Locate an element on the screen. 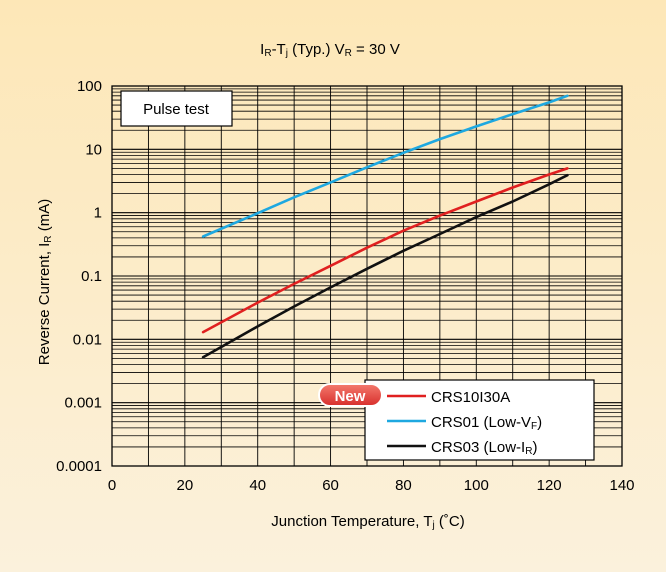 The height and width of the screenshot is (572, 666). x-tick-label: 80 is located at coordinates (403, 485).